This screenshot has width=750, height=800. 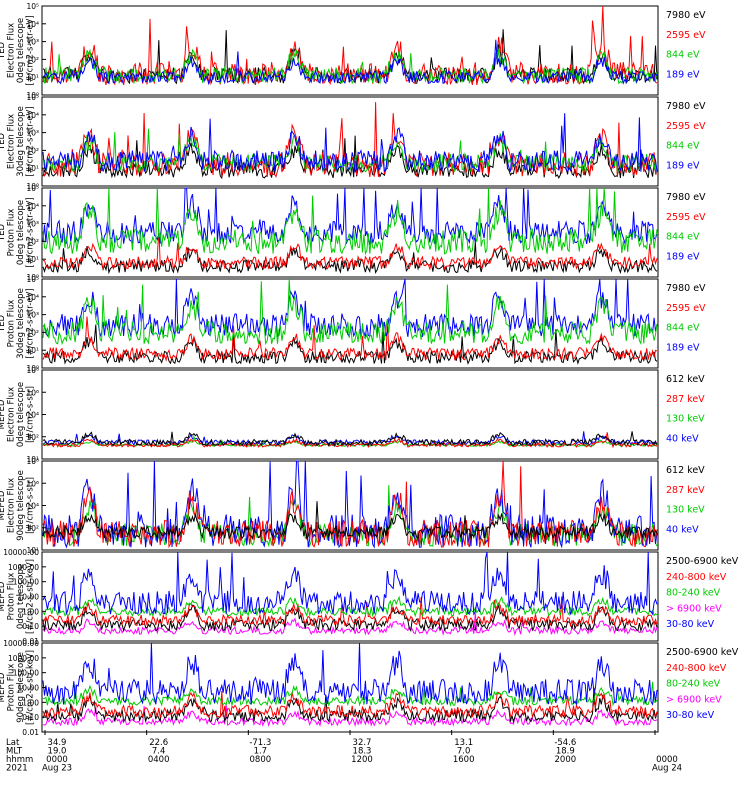 I want to click on y-tick-label: 100.00, so click(x=26, y=673).